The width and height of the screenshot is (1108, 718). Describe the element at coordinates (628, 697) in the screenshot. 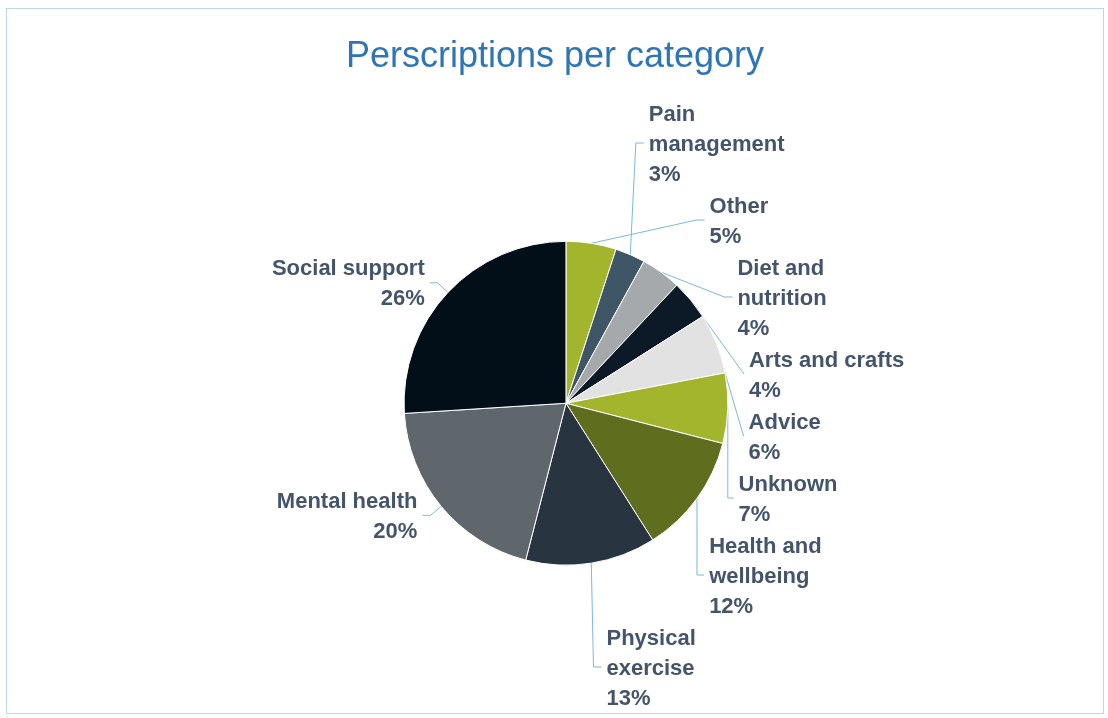

I see `data-label: 13%` at that location.